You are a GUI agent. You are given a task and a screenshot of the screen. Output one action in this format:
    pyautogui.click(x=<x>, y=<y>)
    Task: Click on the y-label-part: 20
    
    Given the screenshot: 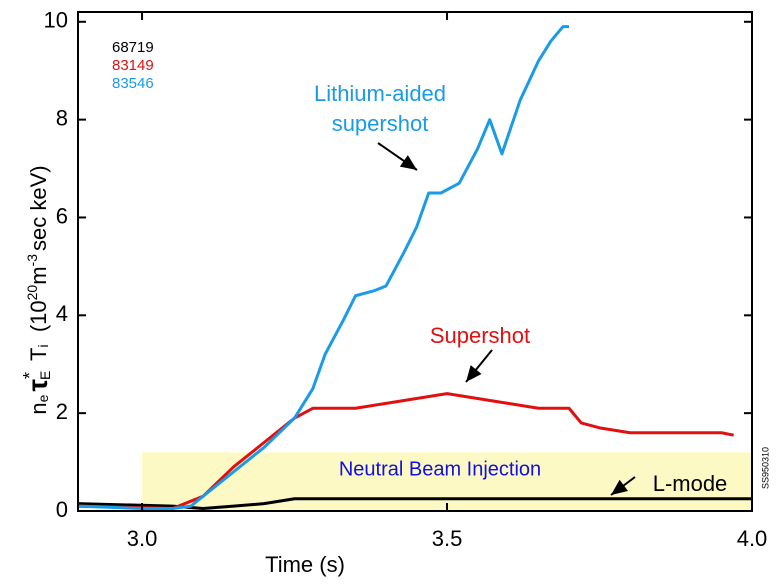 What is the action you would take?
    pyautogui.click(x=32, y=293)
    